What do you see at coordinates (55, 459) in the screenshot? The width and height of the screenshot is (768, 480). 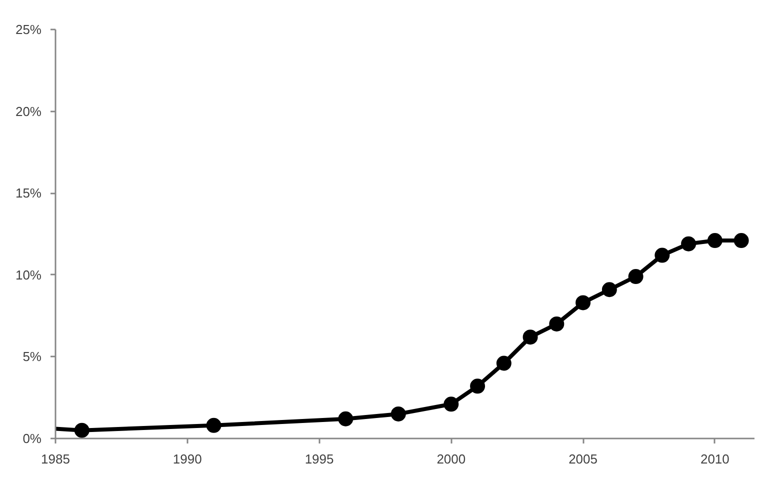 I see `x-tick-label: 1985` at bounding box center [55, 459].